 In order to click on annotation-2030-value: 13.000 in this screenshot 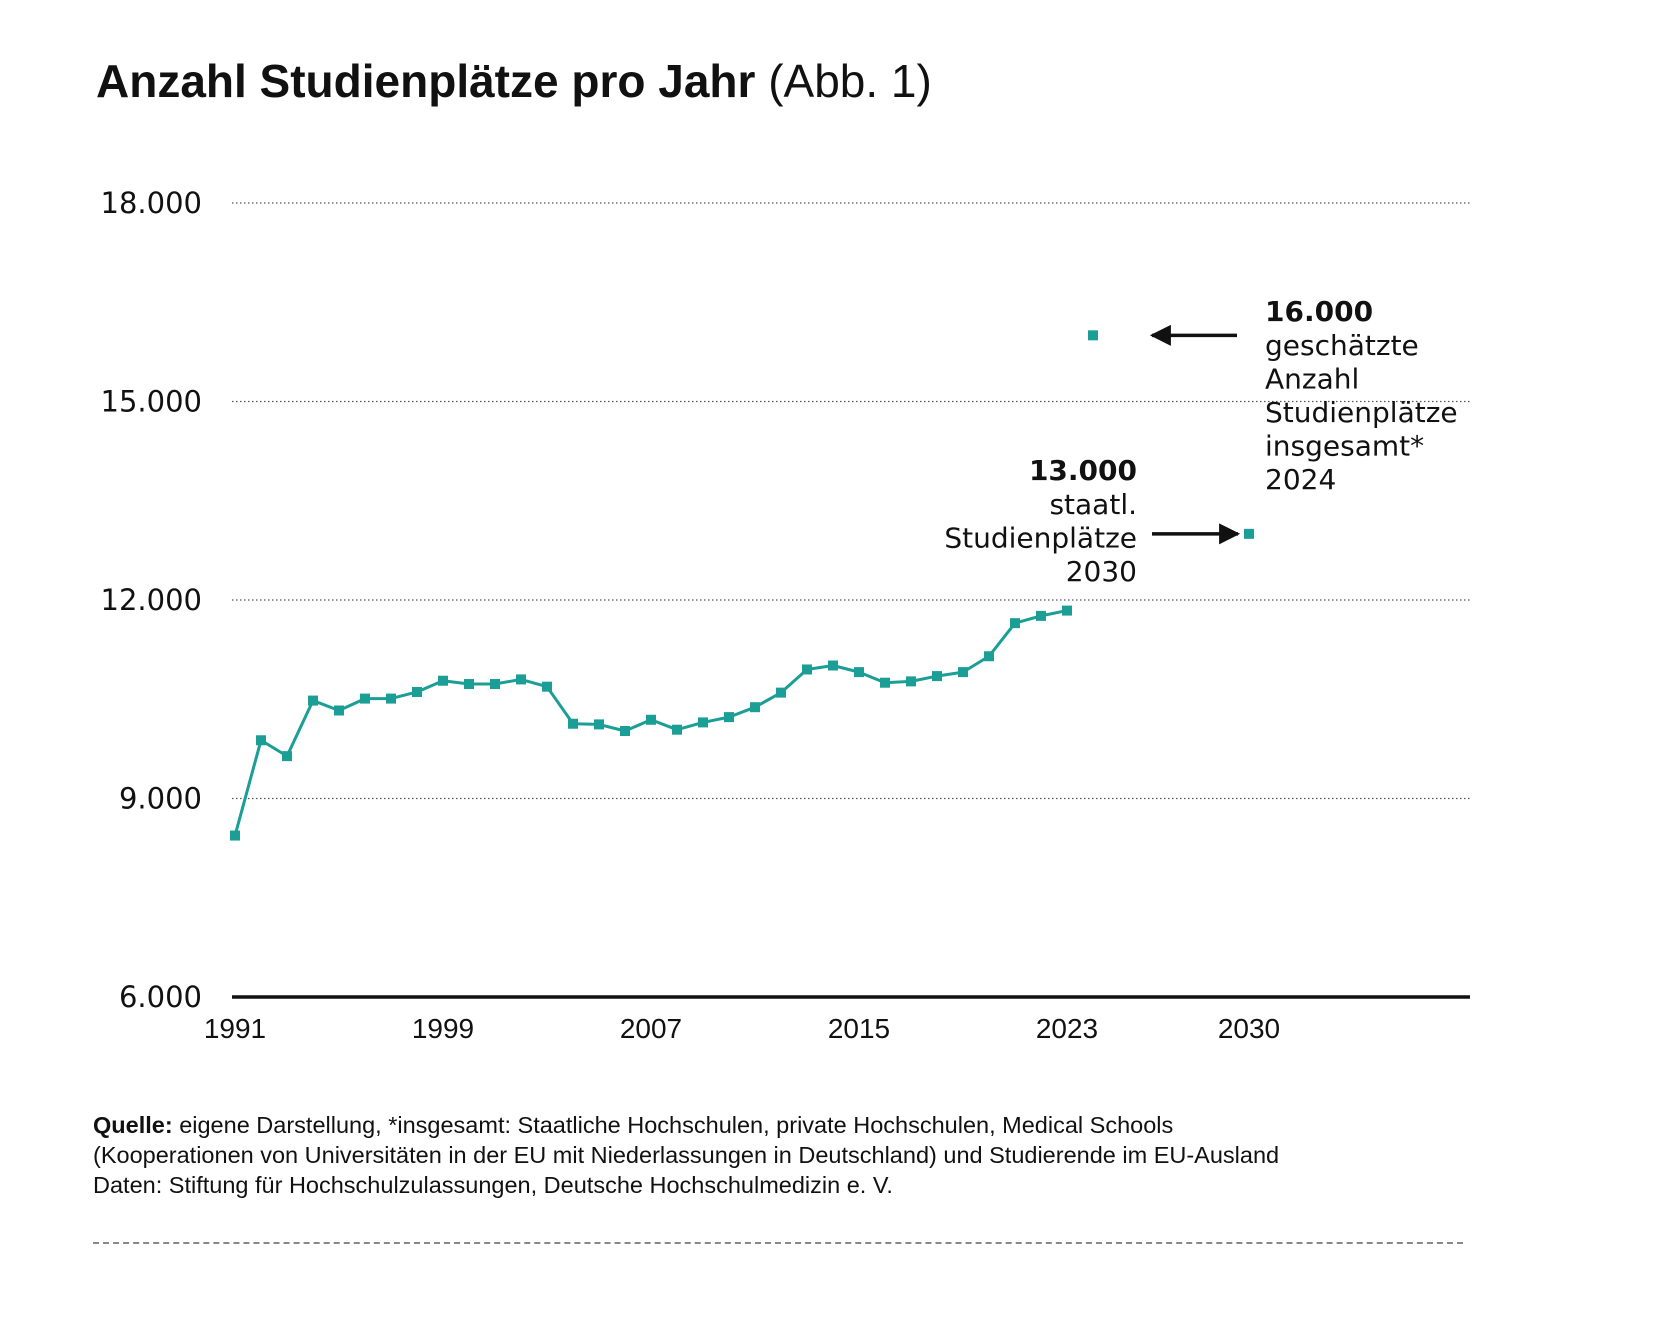, I will do `click(1083, 470)`.